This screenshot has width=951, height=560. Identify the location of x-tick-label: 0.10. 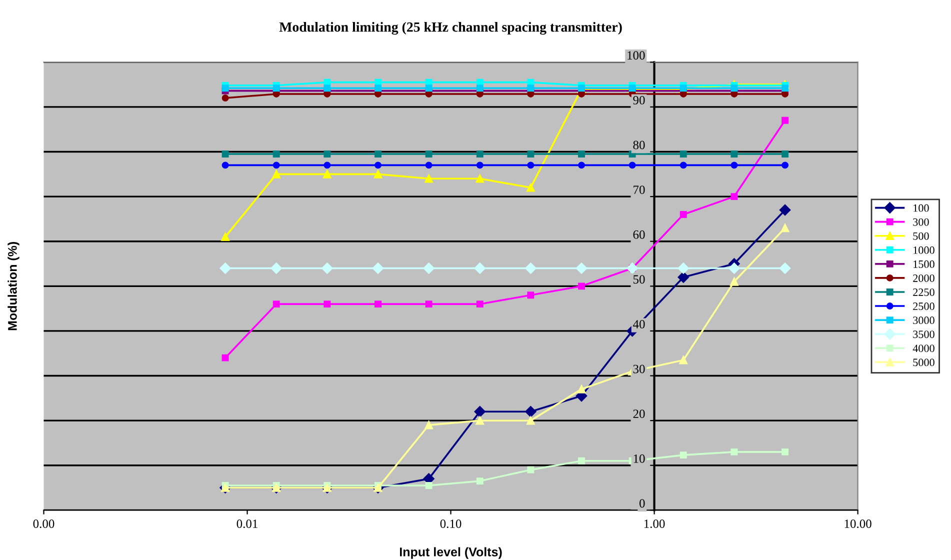
(451, 524).